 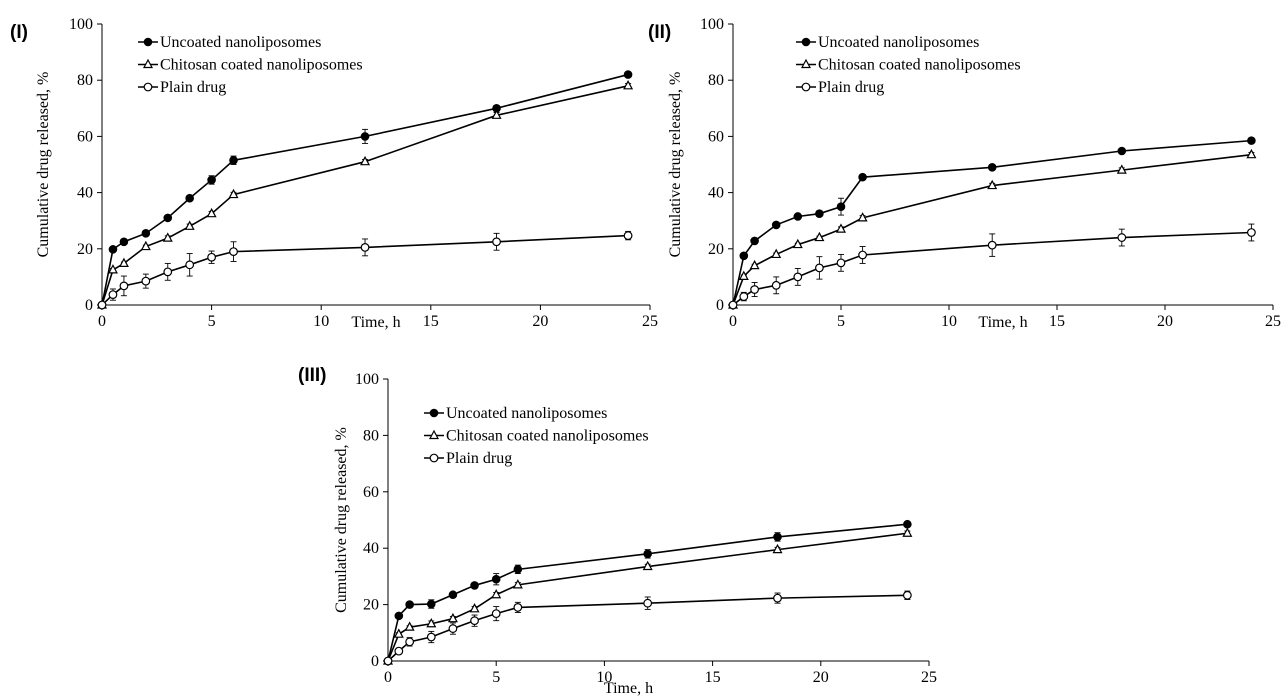 What do you see at coordinates (312, 375) in the screenshot?
I see `panel-label: (III)` at bounding box center [312, 375].